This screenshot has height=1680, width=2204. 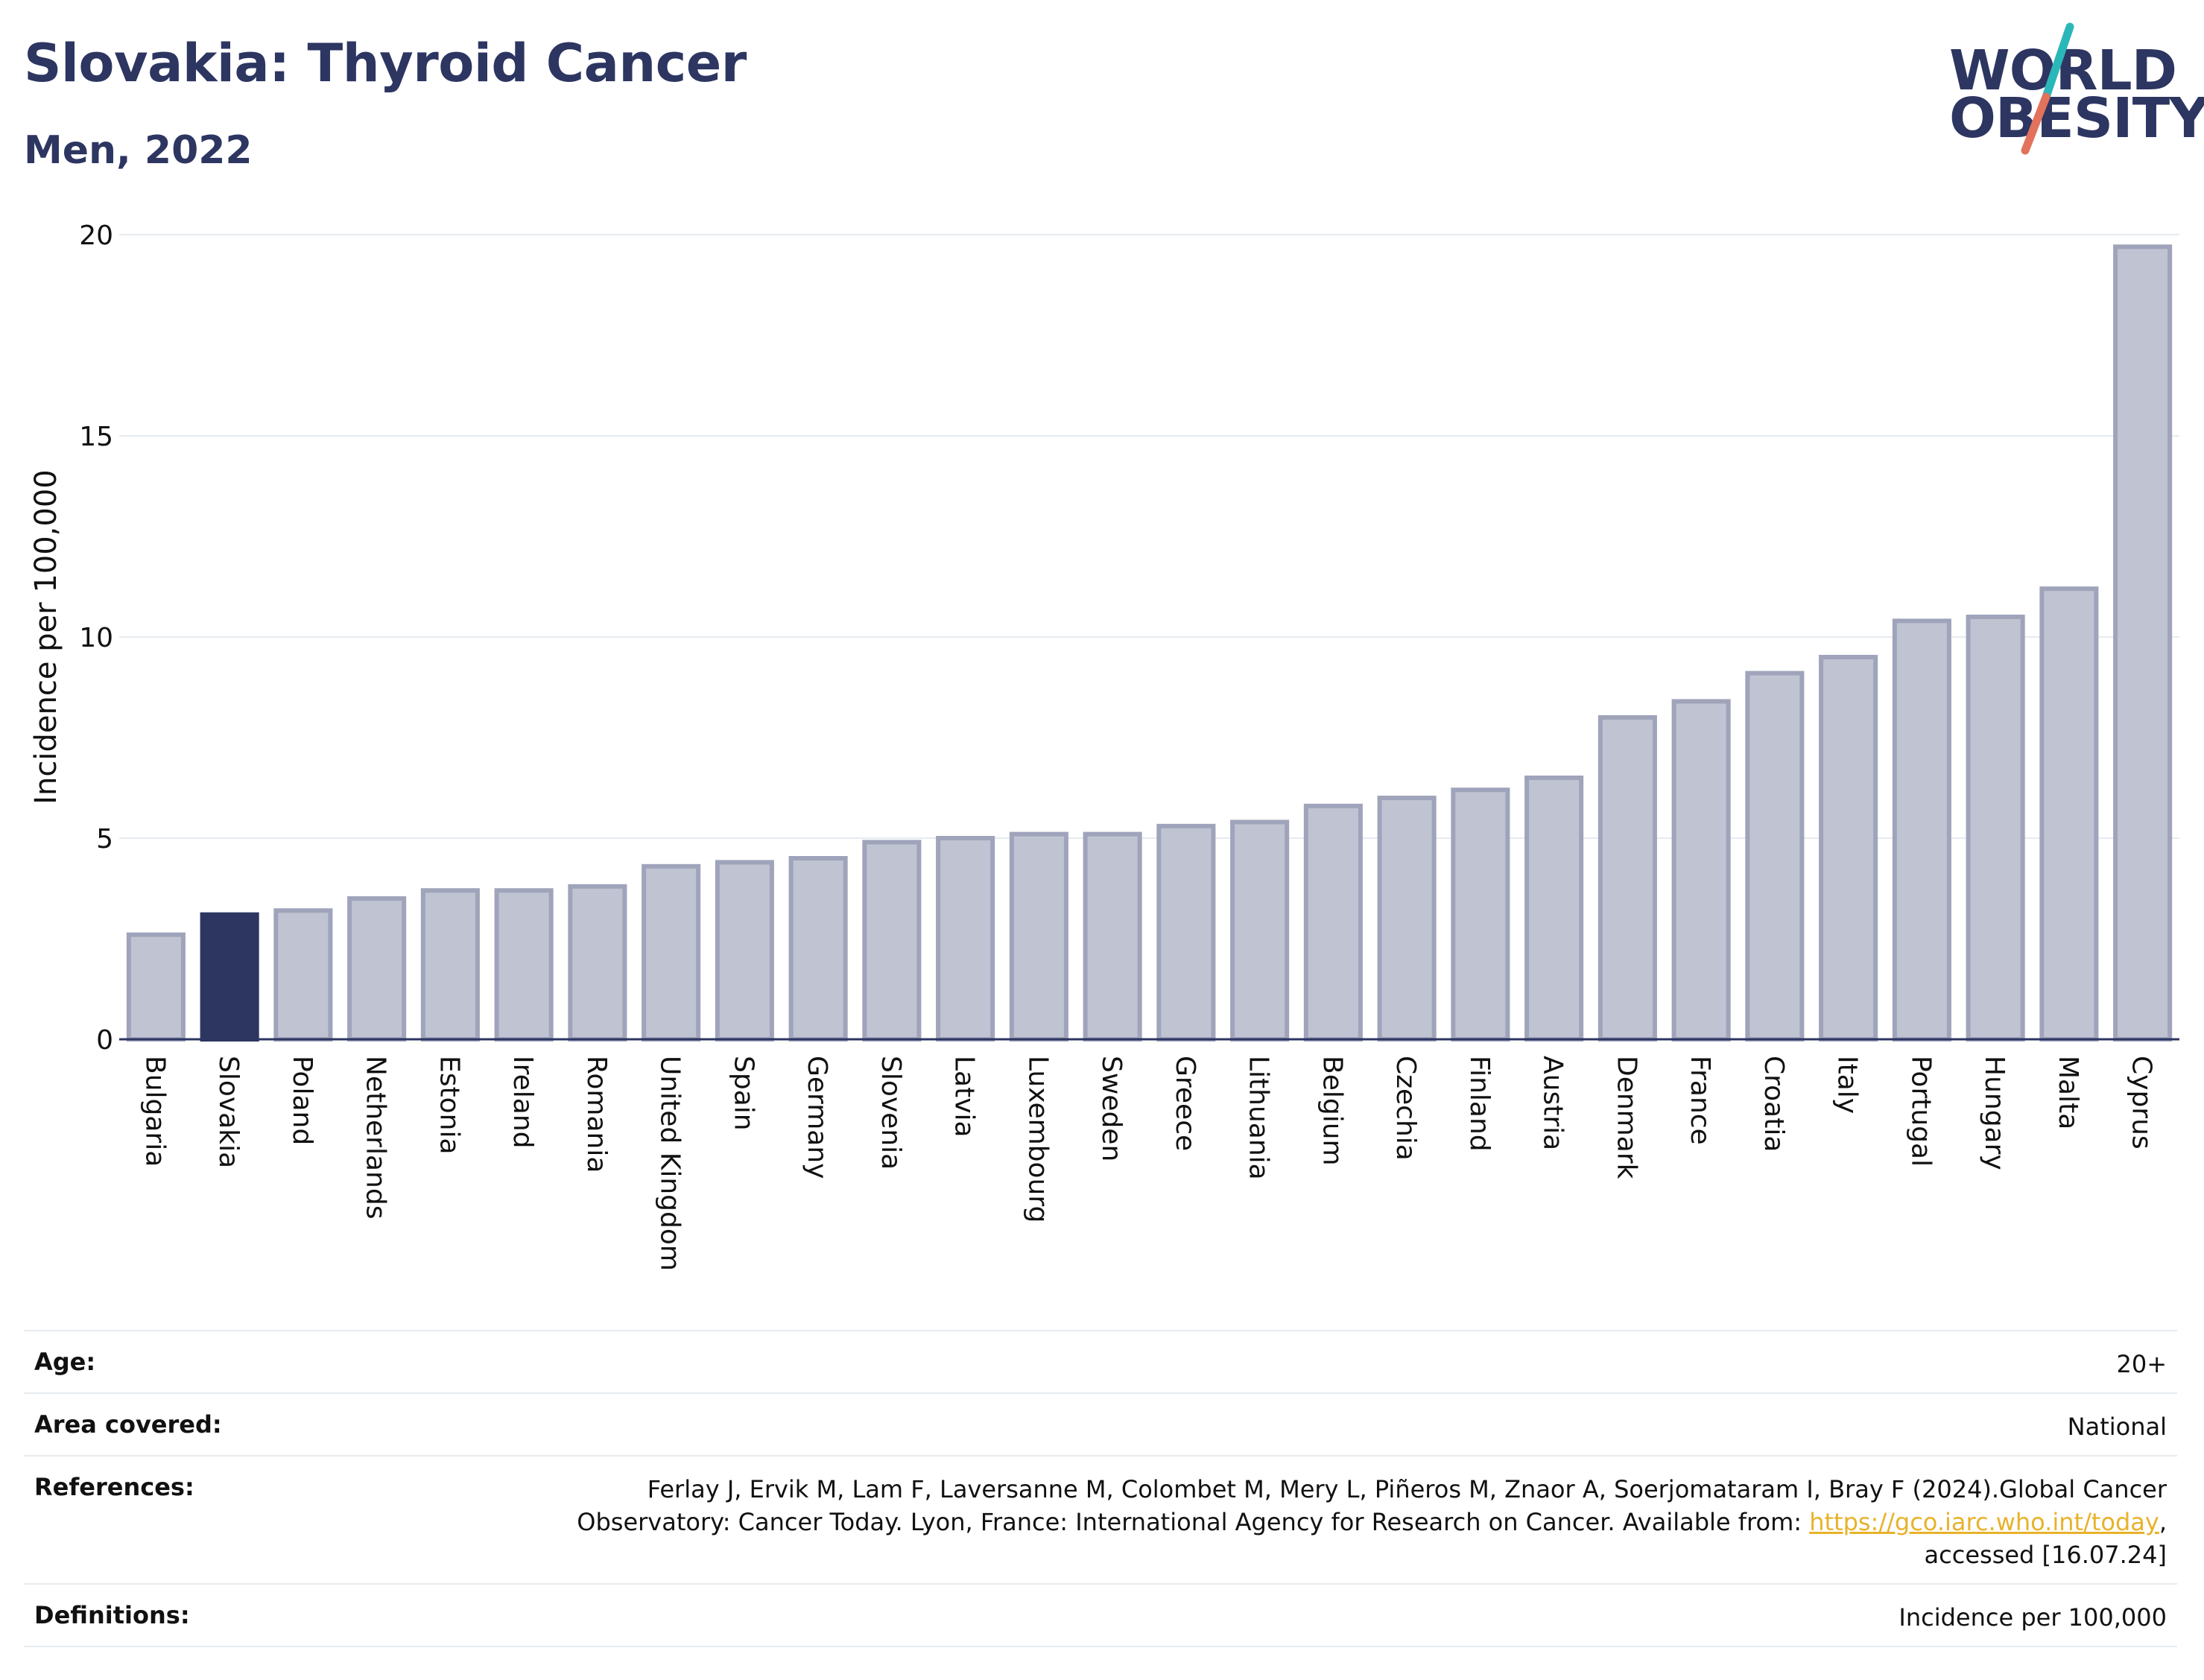 What do you see at coordinates (1994, 1113) in the screenshot?
I see `x-tick-label: Hungary` at bounding box center [1994, 1113].